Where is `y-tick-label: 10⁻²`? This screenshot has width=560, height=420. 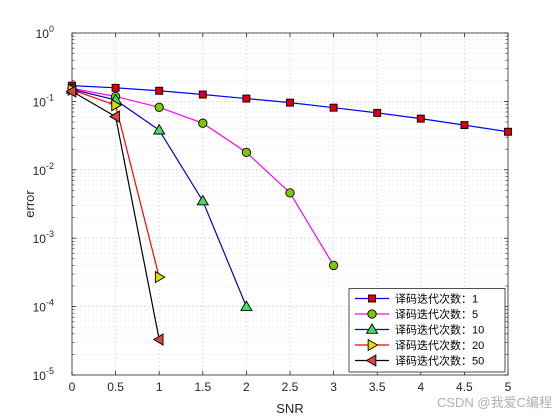 y-tick-label: 10⁻² is located at coordinates (43, 169).